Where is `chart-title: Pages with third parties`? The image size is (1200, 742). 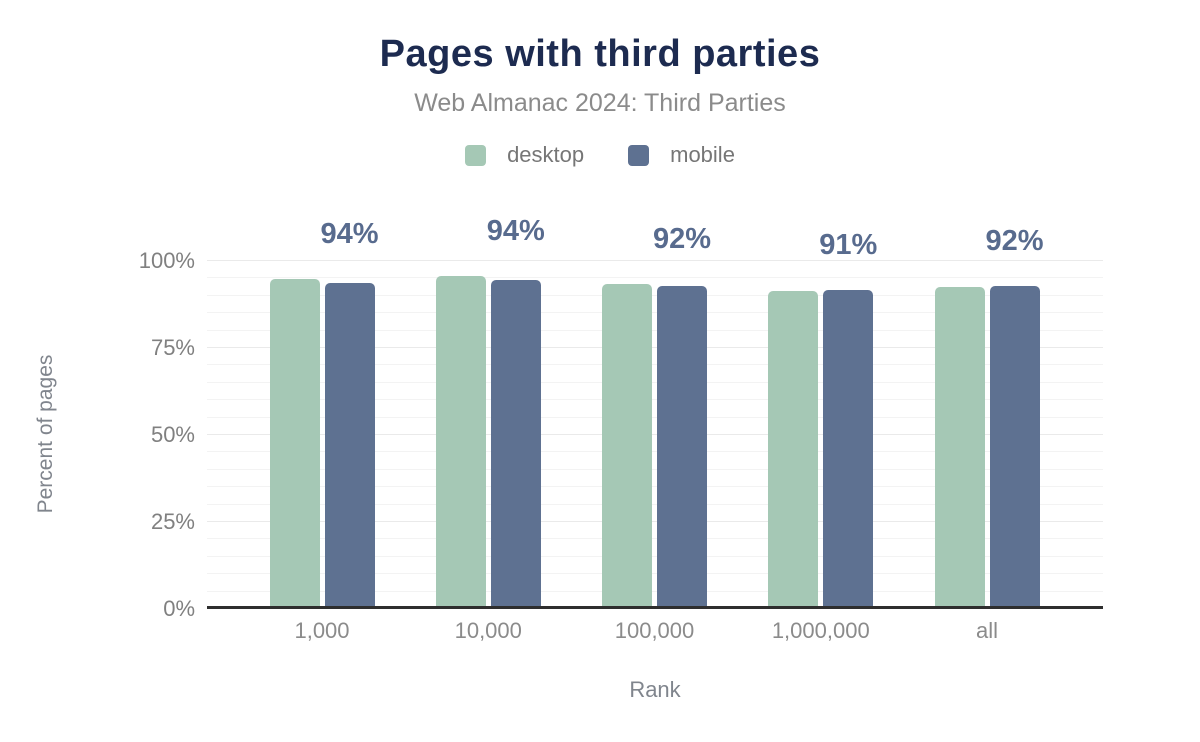 chart-title: Pages with third parties is located at coordinates (600, 54).